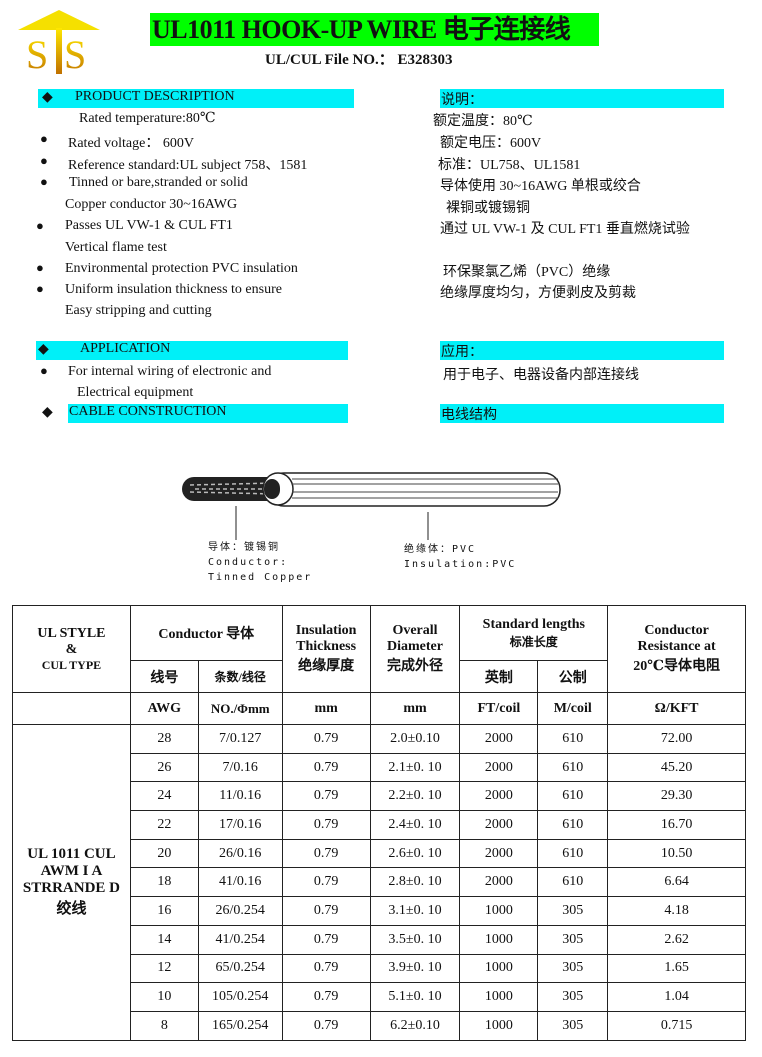  What do you see at coordinates (147, 118) in the screenshot?
I see `desc-line: Rated temperature:80℃` at bounding box center [147, 118].